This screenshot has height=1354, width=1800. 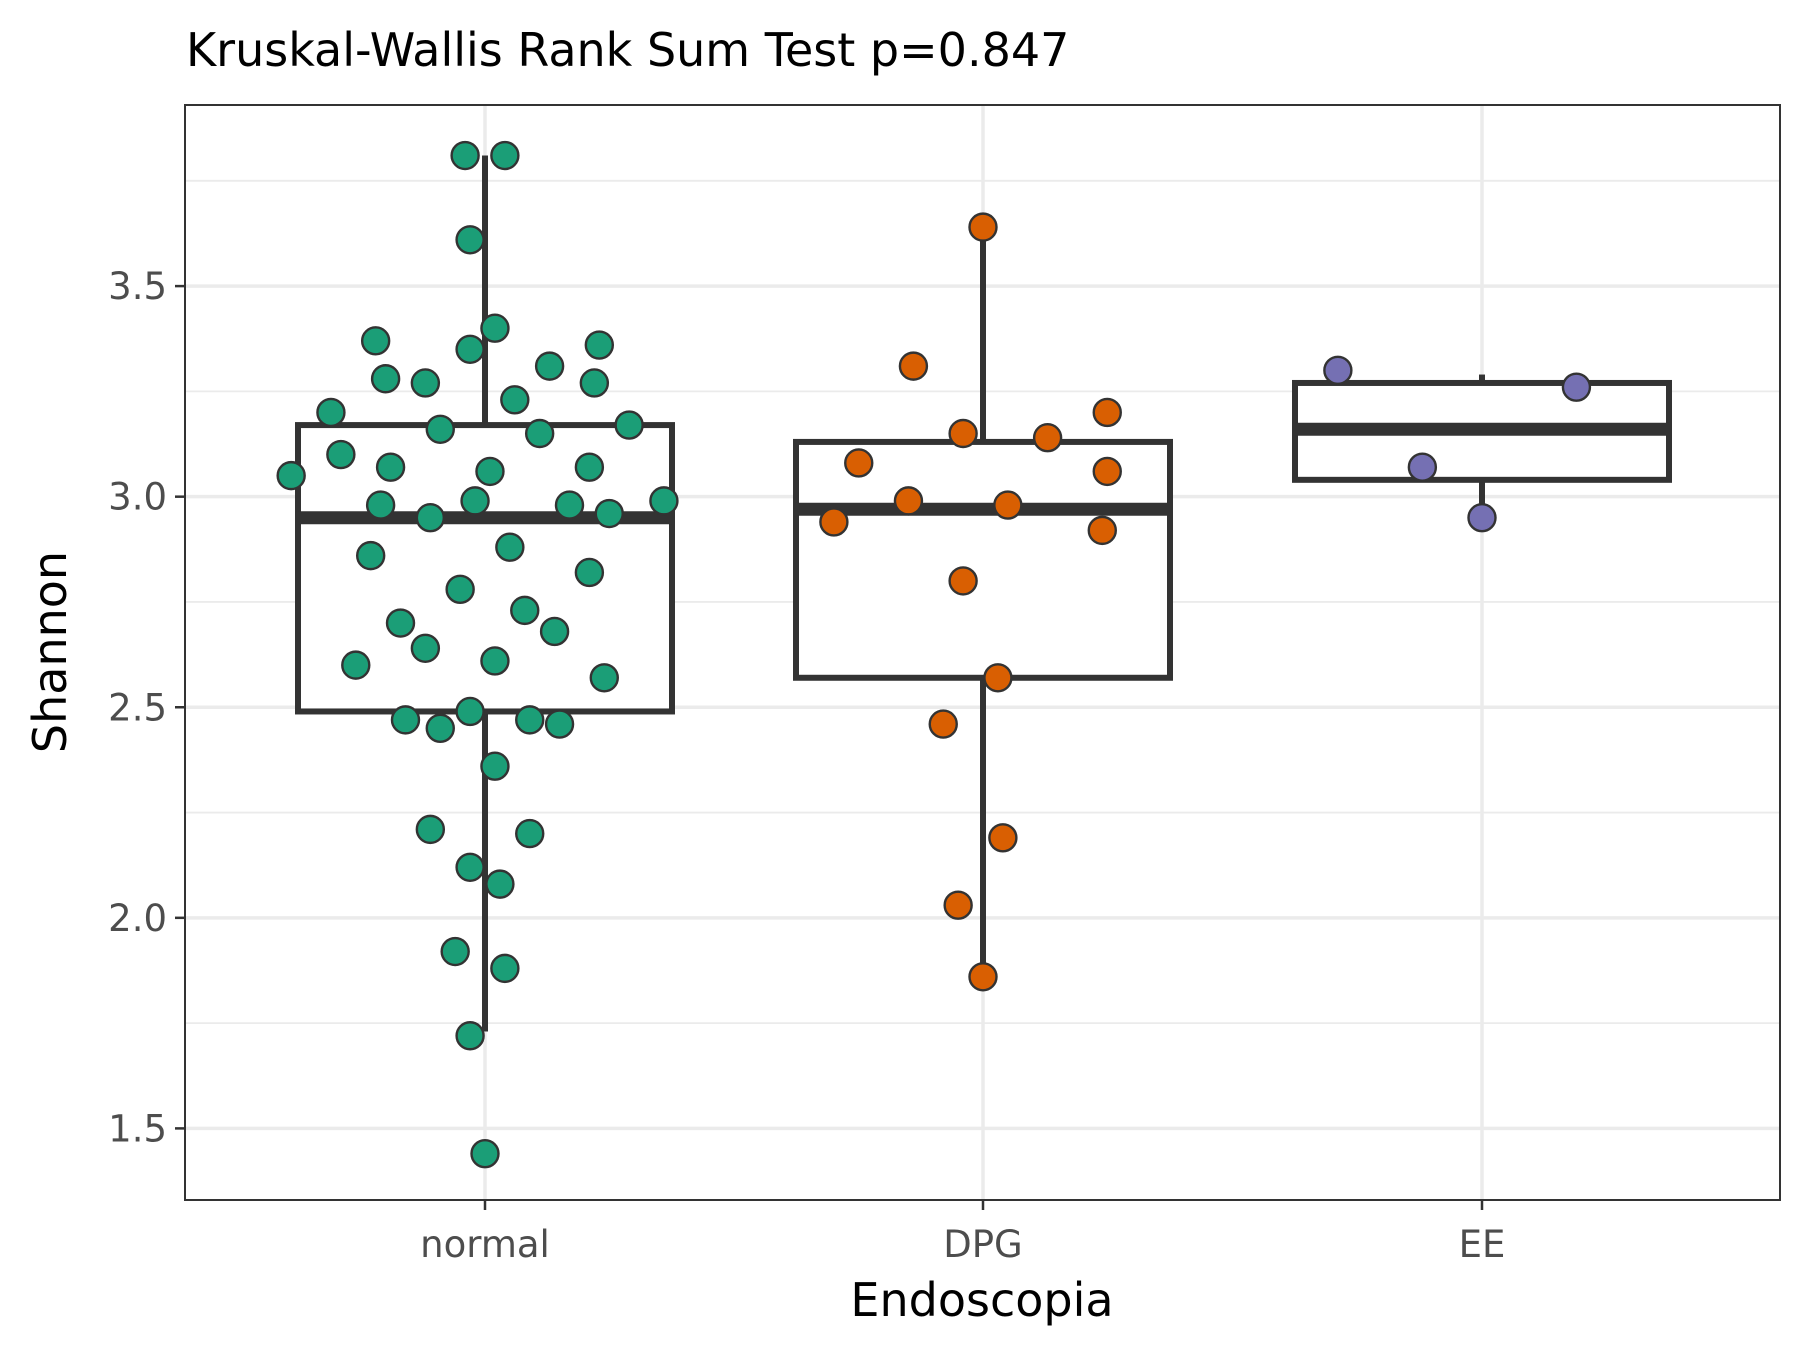 I want to click on box-ee, so click(x=1482, y=446).